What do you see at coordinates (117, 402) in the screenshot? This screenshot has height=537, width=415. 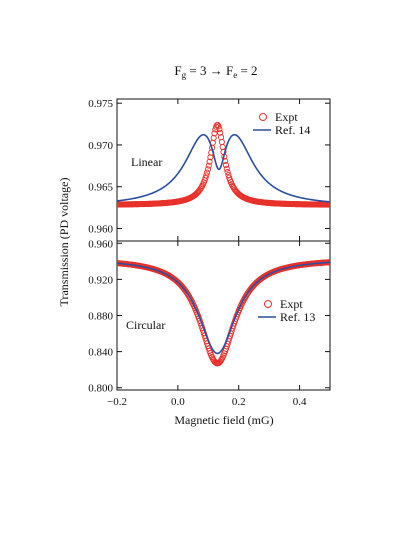 I see `x-tick-label: −0.2` at bounding box center [117, 402].